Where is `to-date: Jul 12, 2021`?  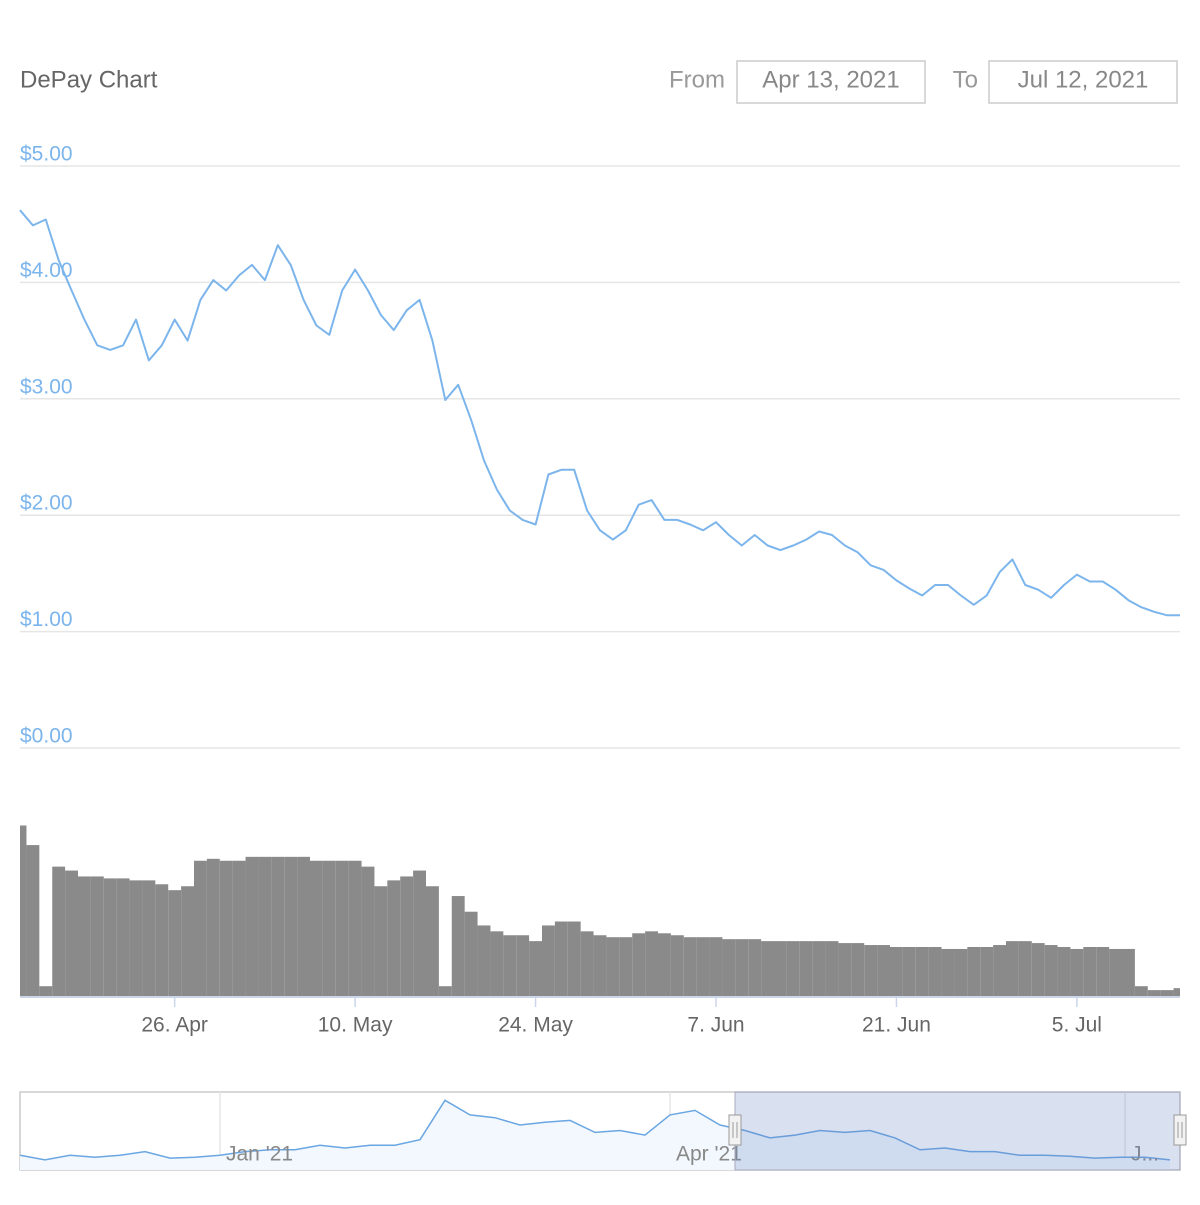 to-date: Jul 12, 2021 is located at coordinates (1083, 79).